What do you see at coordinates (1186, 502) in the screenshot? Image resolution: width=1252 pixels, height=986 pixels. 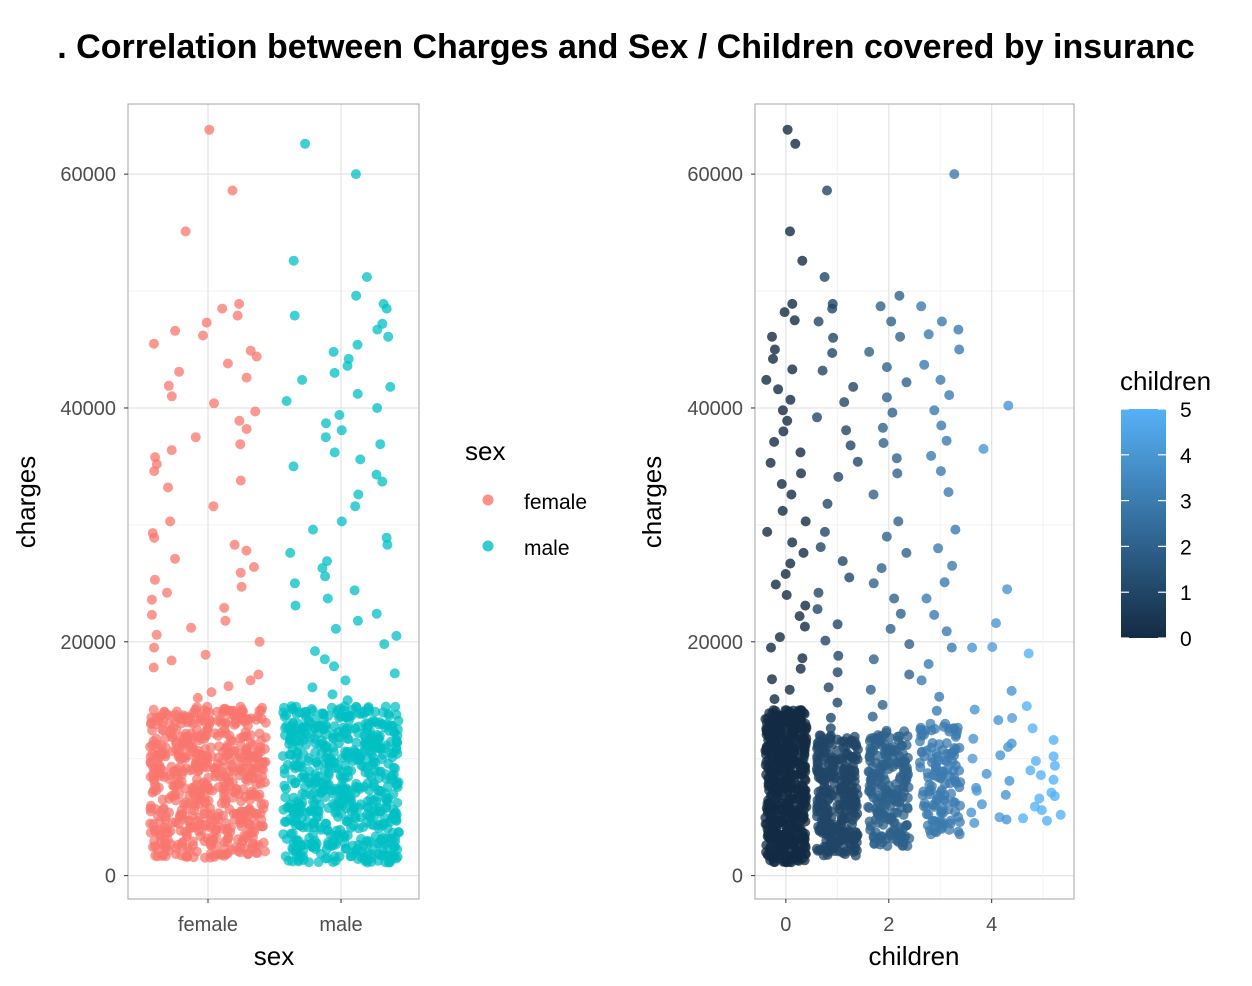 I see `colorbar-label: 3` at bounding box center [1186, 502].